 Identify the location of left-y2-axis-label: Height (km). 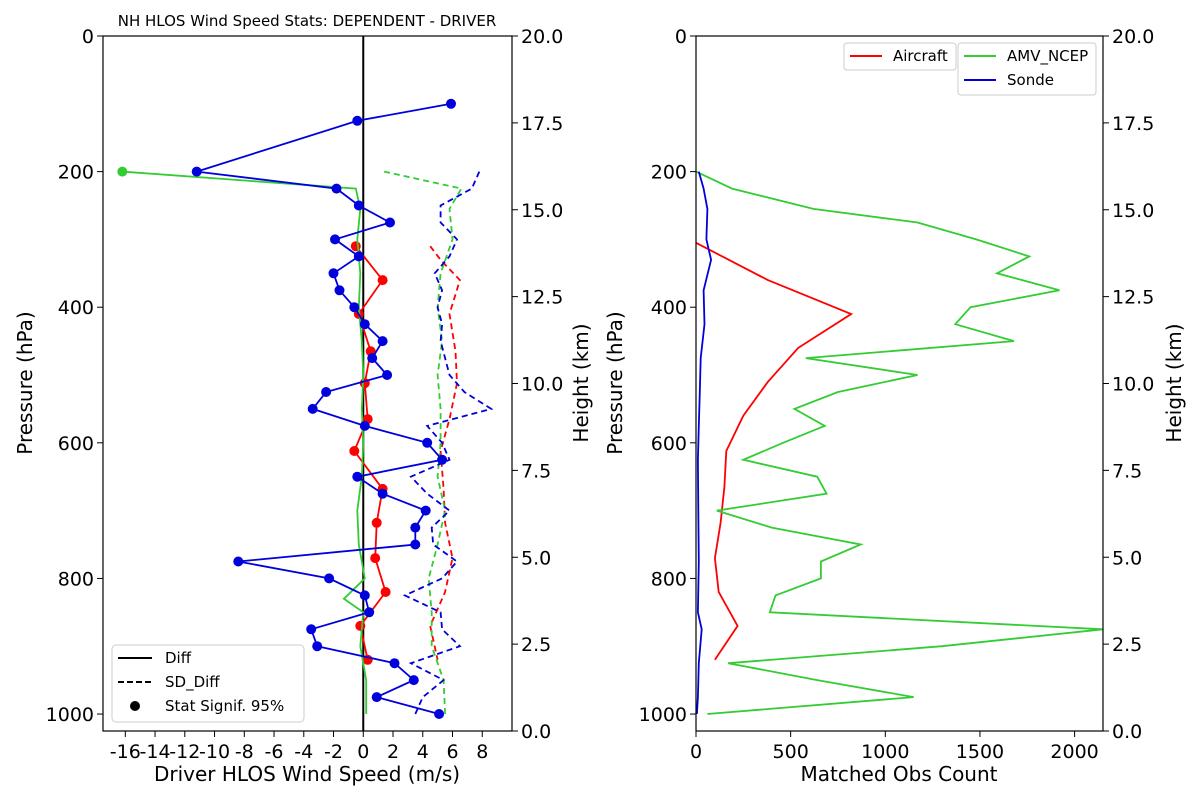
(581, 382).